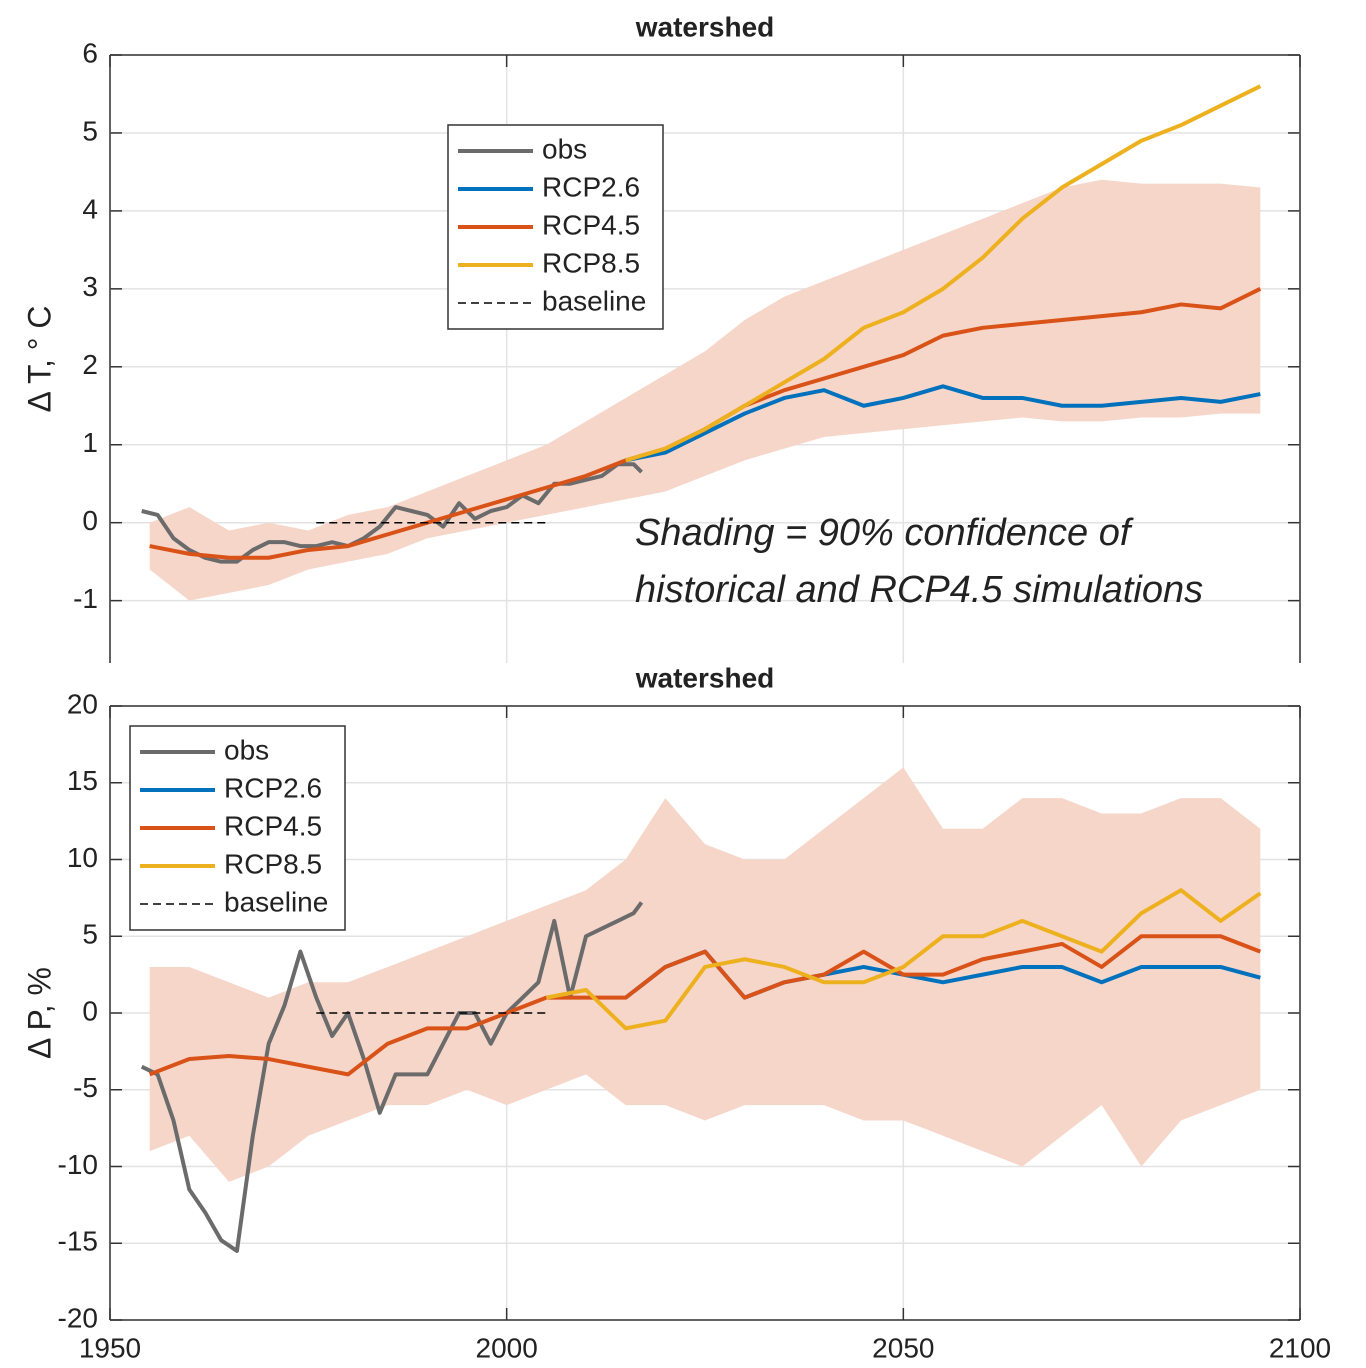  I want to click on x-tick-label: 2050, so click(903, 1347).